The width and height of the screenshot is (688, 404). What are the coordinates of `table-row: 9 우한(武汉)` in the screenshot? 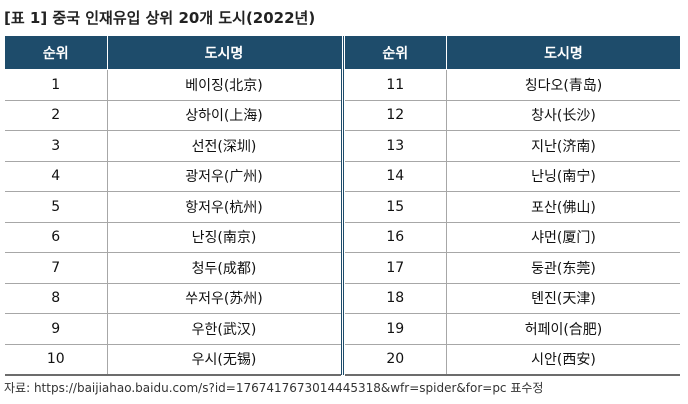 It's located at (173, 329).